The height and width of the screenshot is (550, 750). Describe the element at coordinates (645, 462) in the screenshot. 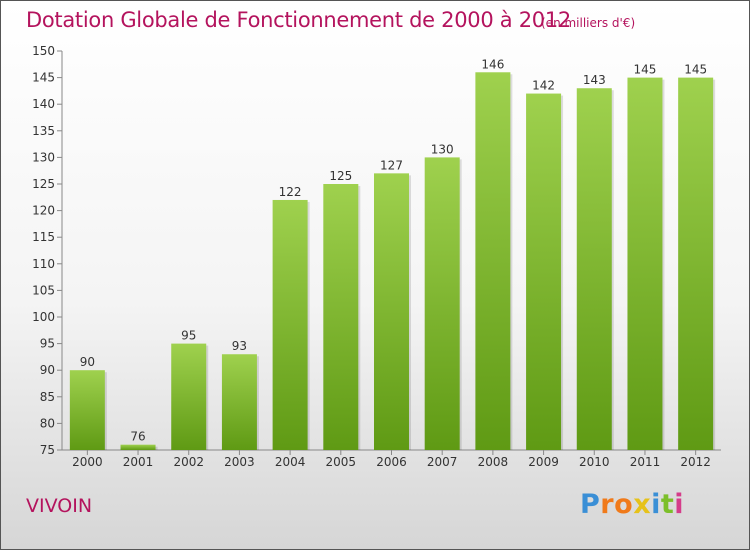

I see `x-tick-label: 2011` at that location.